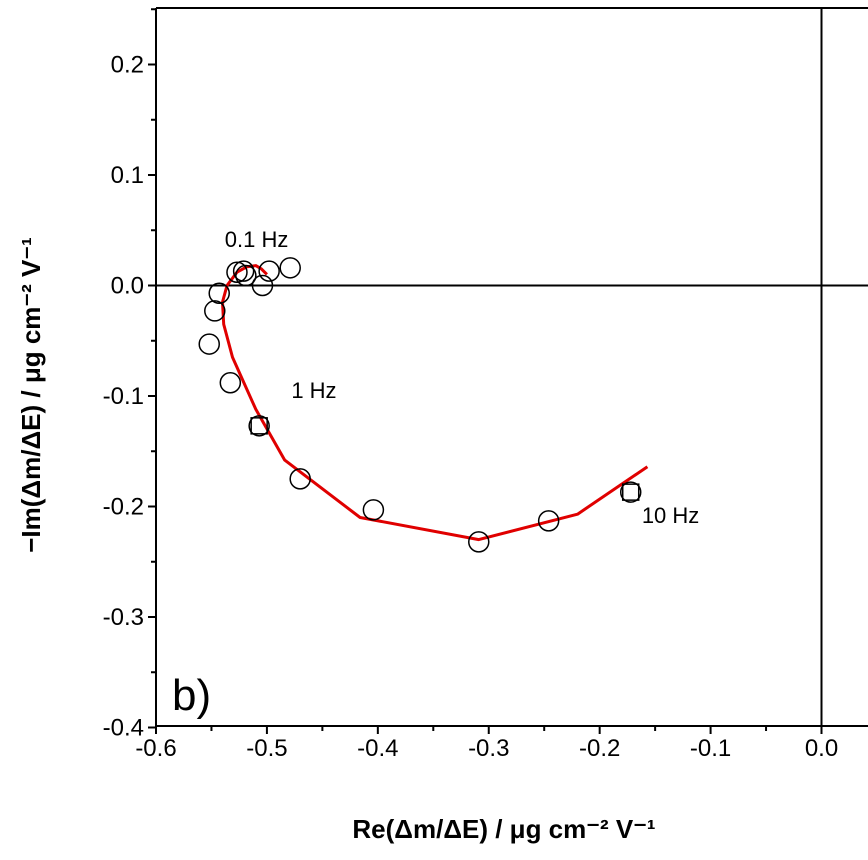 This screenshot has width=868, height=860. Describe the element at coordinates (503, 829) in the screenshot. I see `x-axis-title: Re(Δm/ΔE) / μg cm⁻² V⁻¹` at that location.